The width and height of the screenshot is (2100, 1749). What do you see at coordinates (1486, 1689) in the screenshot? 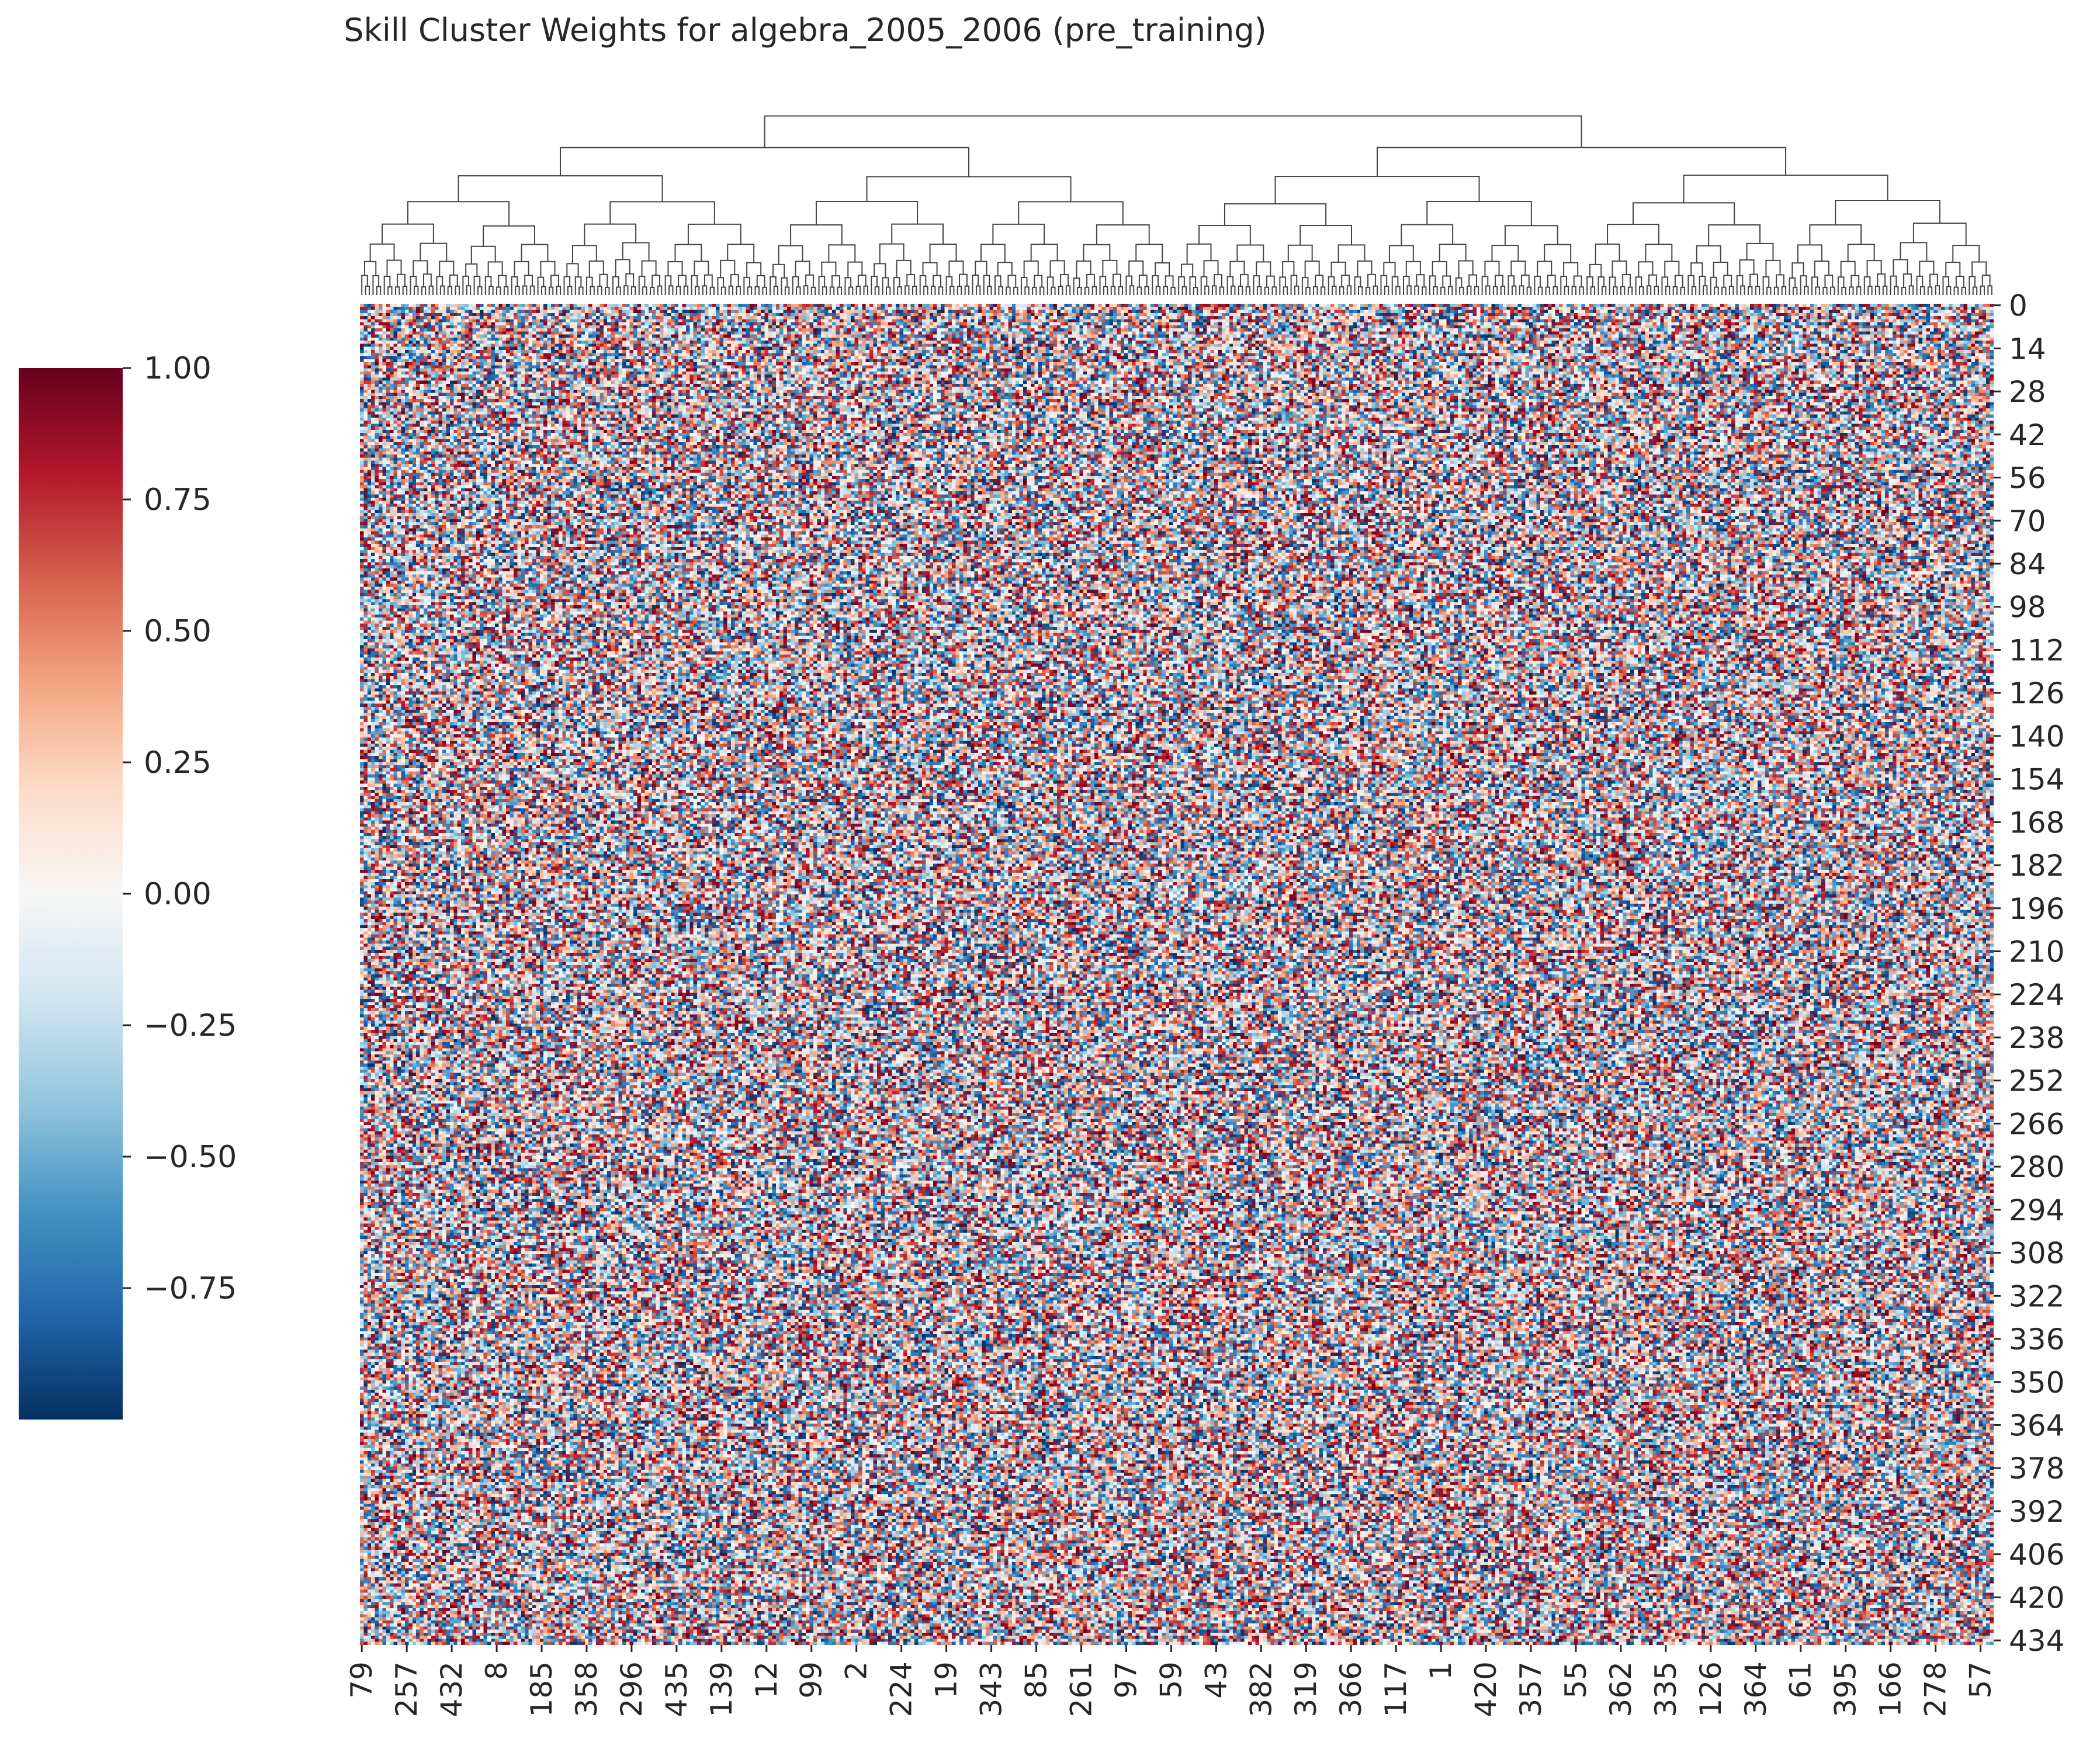
I see `x-tick-label: 420` at bounding box center [1486, 1689].